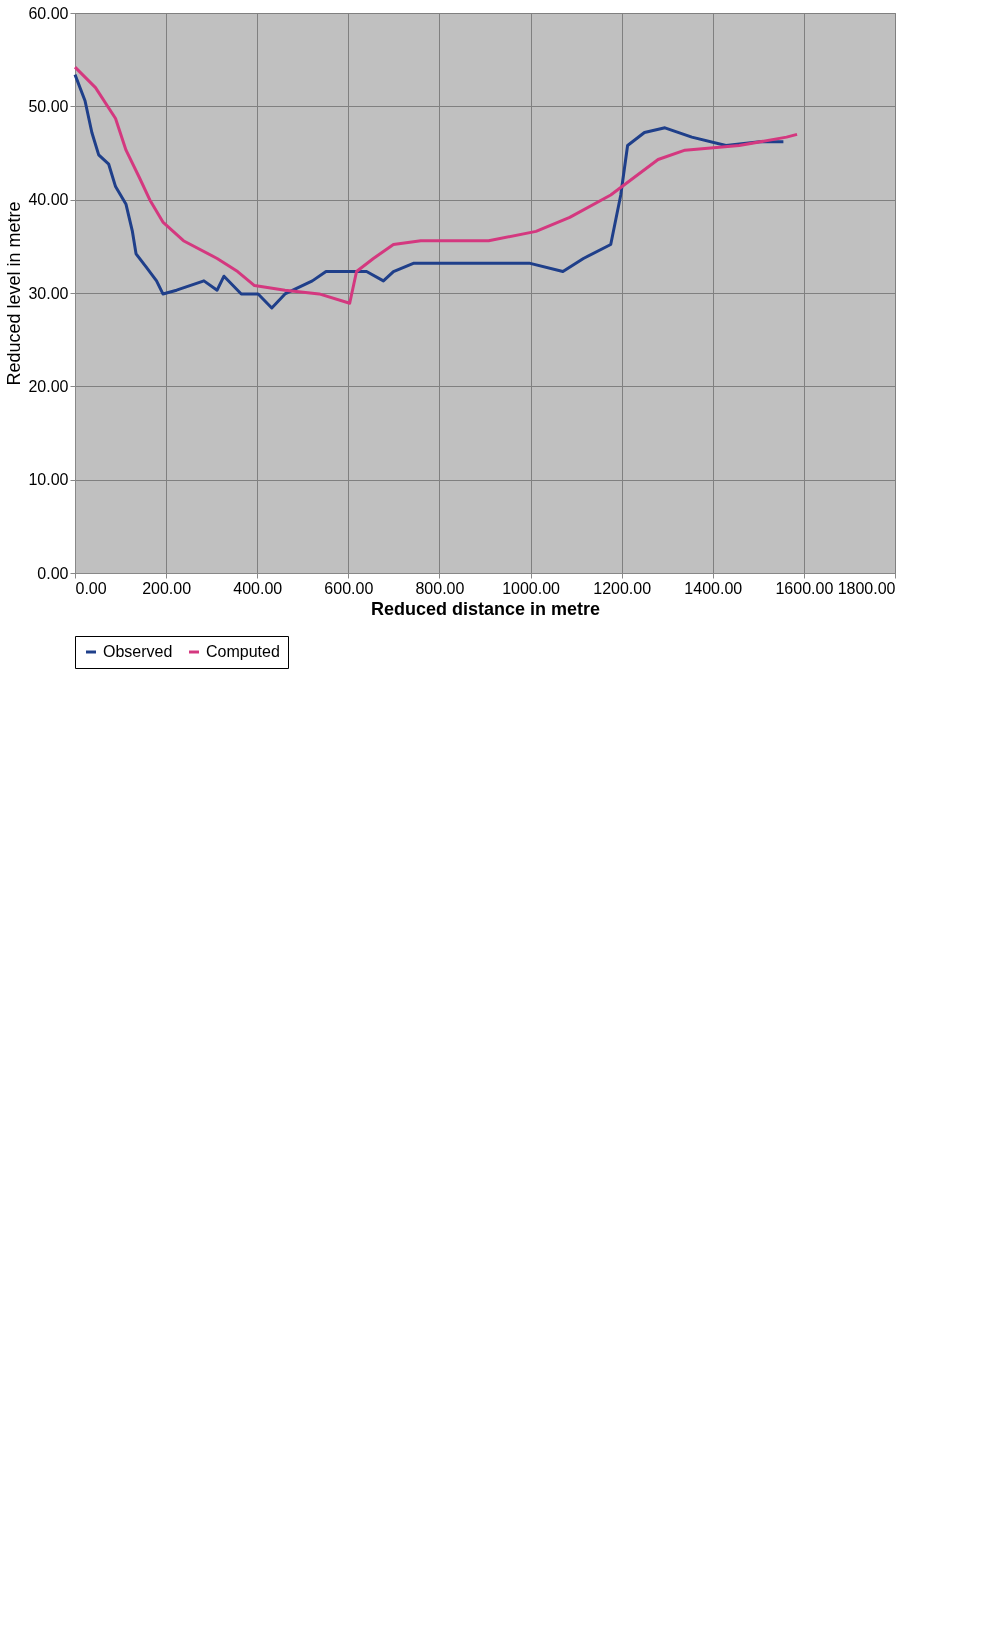 The image size is (1007, 1645). I want to click on y-tick-label: 10.00, so click(48, 480).